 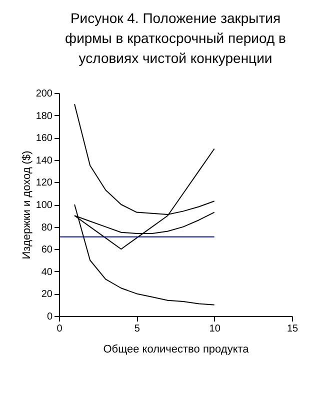 What do you see at coordinates (175, 18) in the screenshot?
I see `text: Рисунок 4. Положение закрытия` at bounding box center [175, 18].